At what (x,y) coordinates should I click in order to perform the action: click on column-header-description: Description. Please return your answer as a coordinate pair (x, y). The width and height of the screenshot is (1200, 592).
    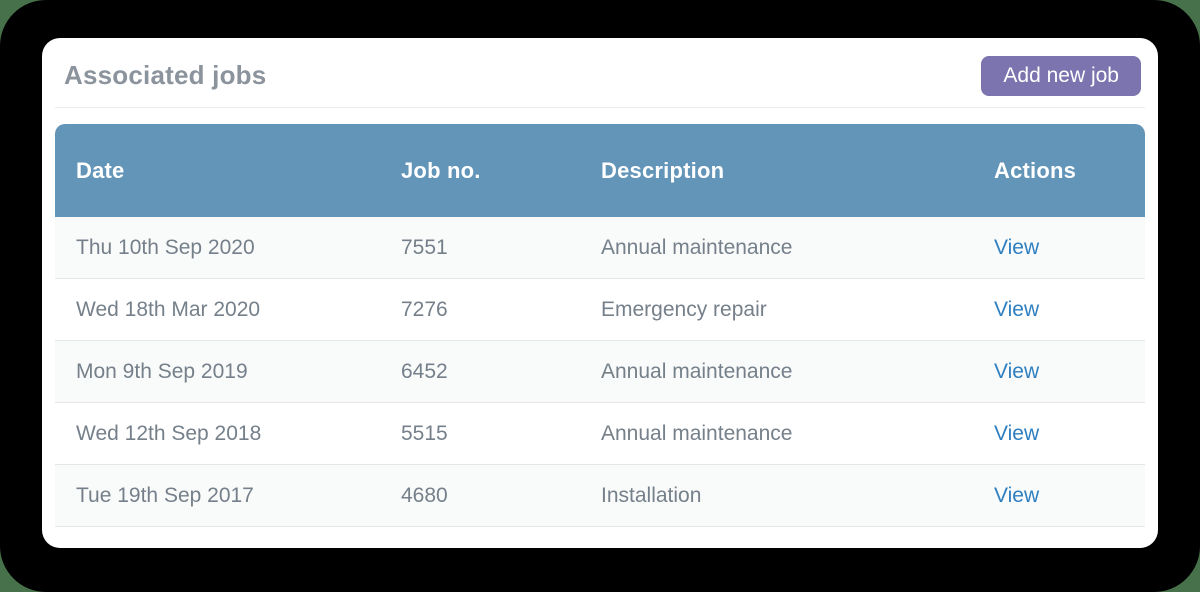
    Looking at the image, I should click on (776, 170).